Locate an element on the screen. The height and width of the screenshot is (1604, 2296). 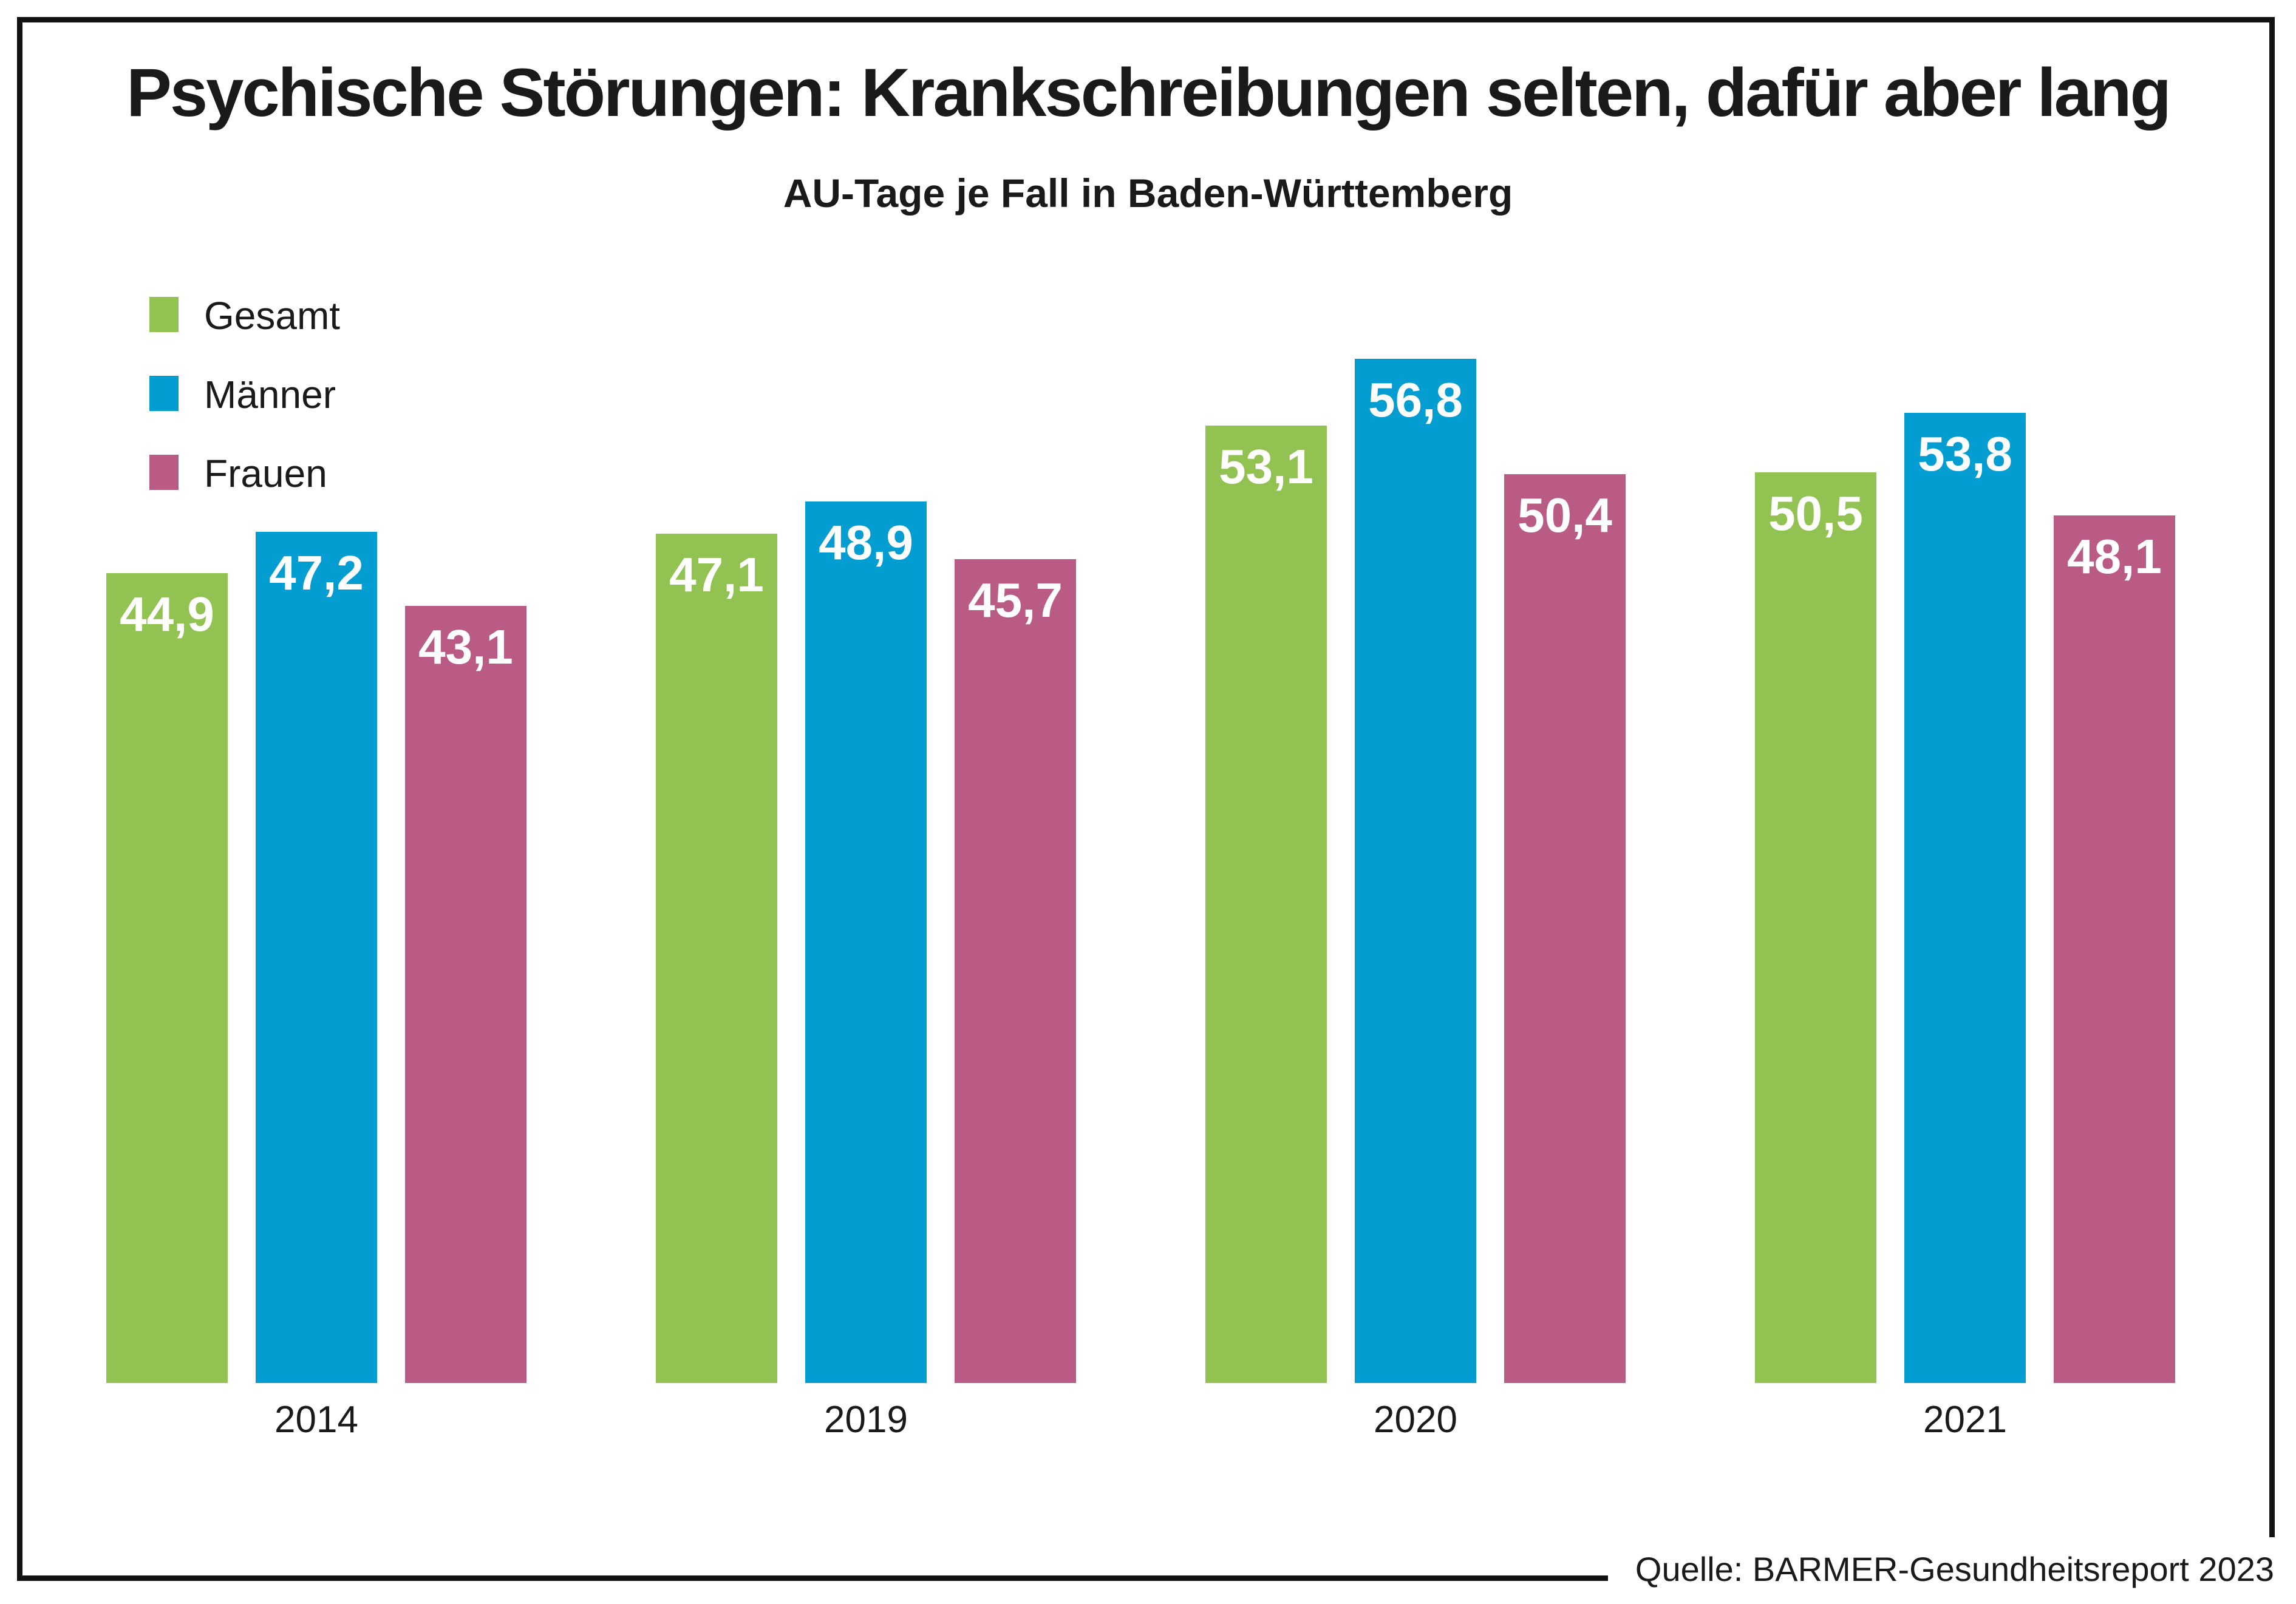
x-axis-label-2019: 2019 is located at coordinates (866, 1420).